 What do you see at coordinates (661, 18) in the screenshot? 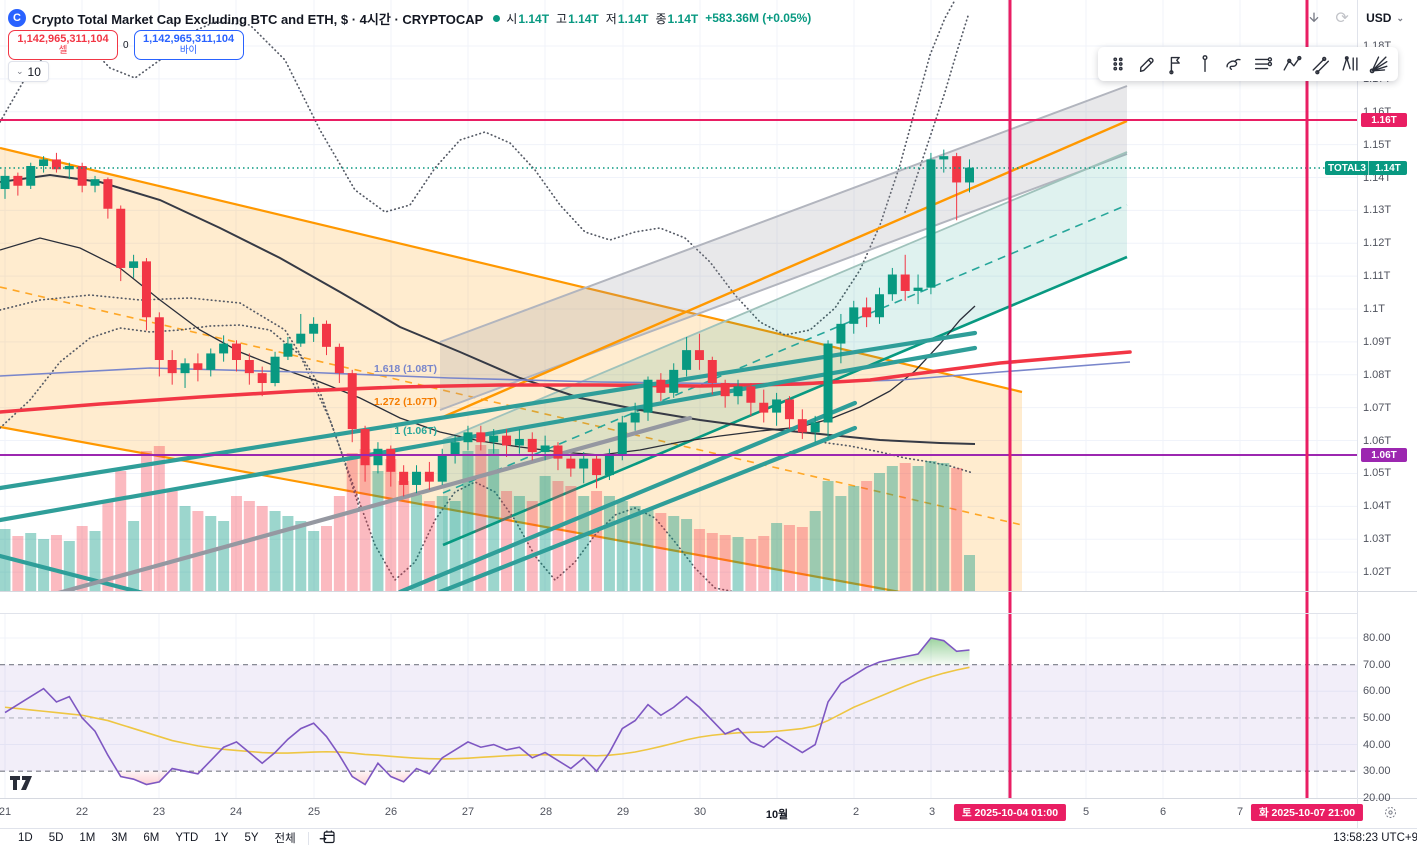
I see `close-label: 종` at bounding box center [661, 18].